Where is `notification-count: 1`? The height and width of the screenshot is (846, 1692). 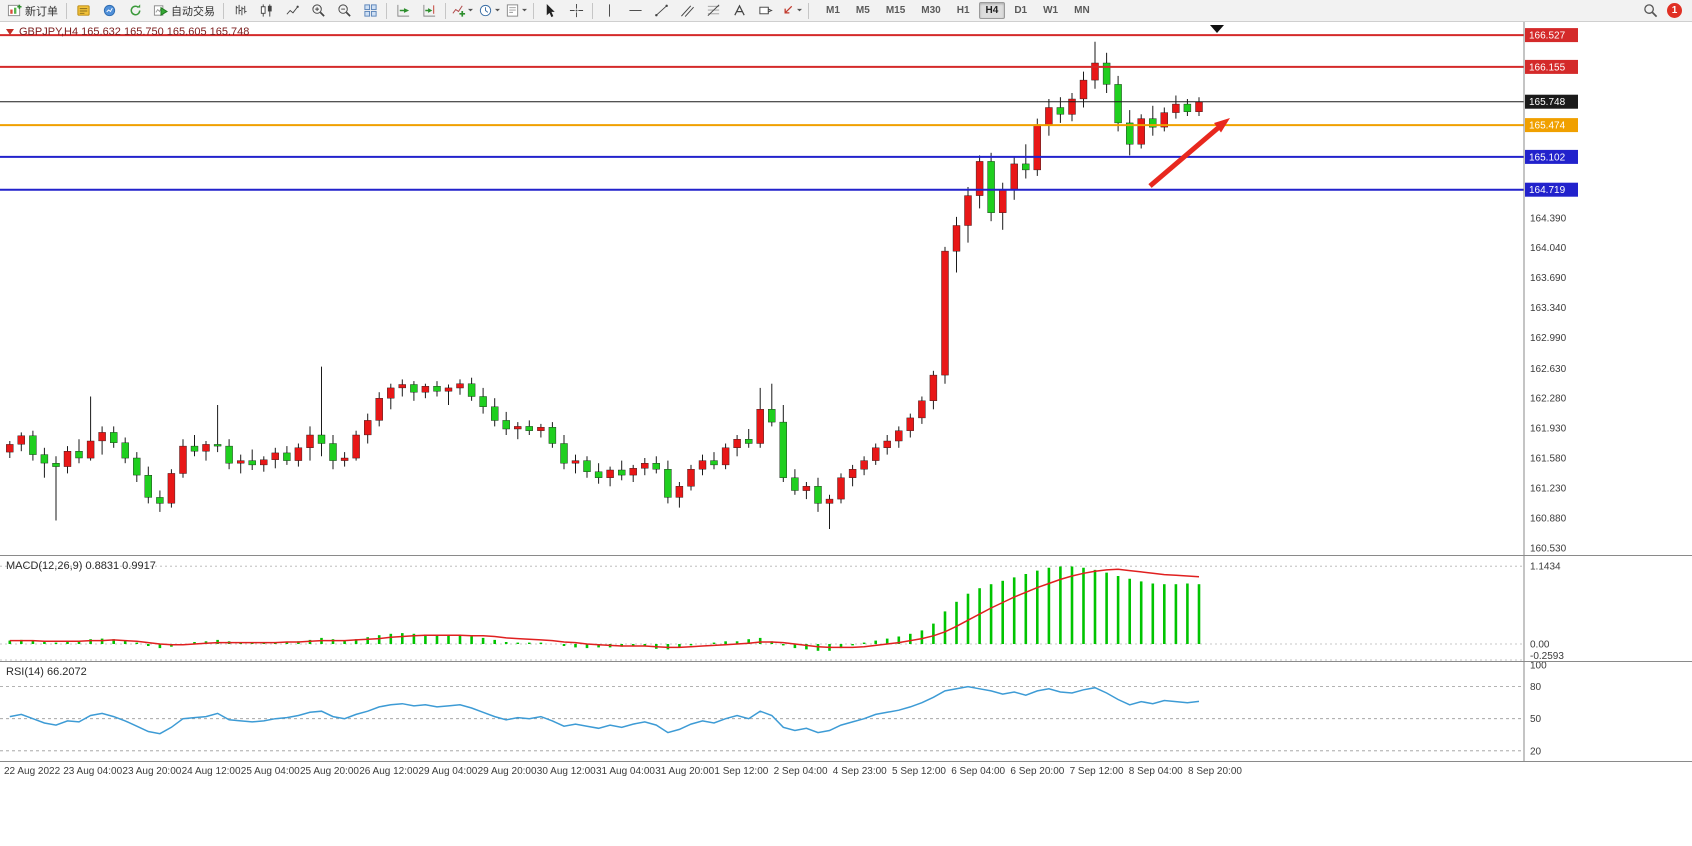 notification-count: 1 is located at coordinates (1674, 10).